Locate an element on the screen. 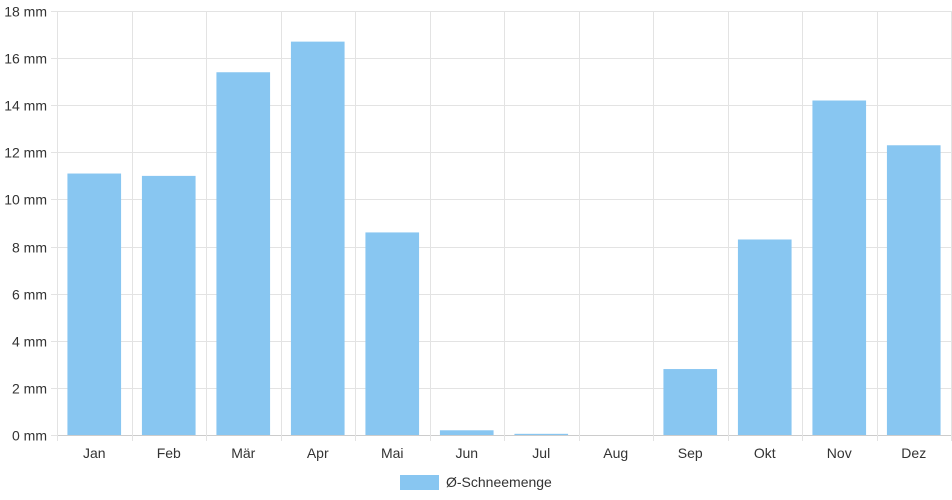 This screenshot has height=500, width=952. y-tick-label: 6 mm is located at coordinates (29, 295).